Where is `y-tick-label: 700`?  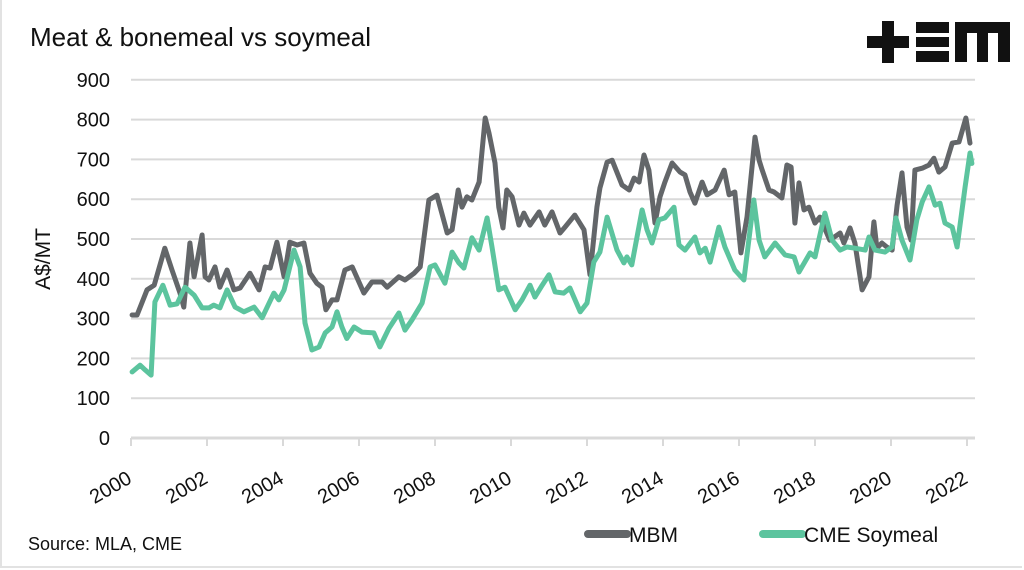
y-tick-label: 700 is located at coordinates (93, 160).